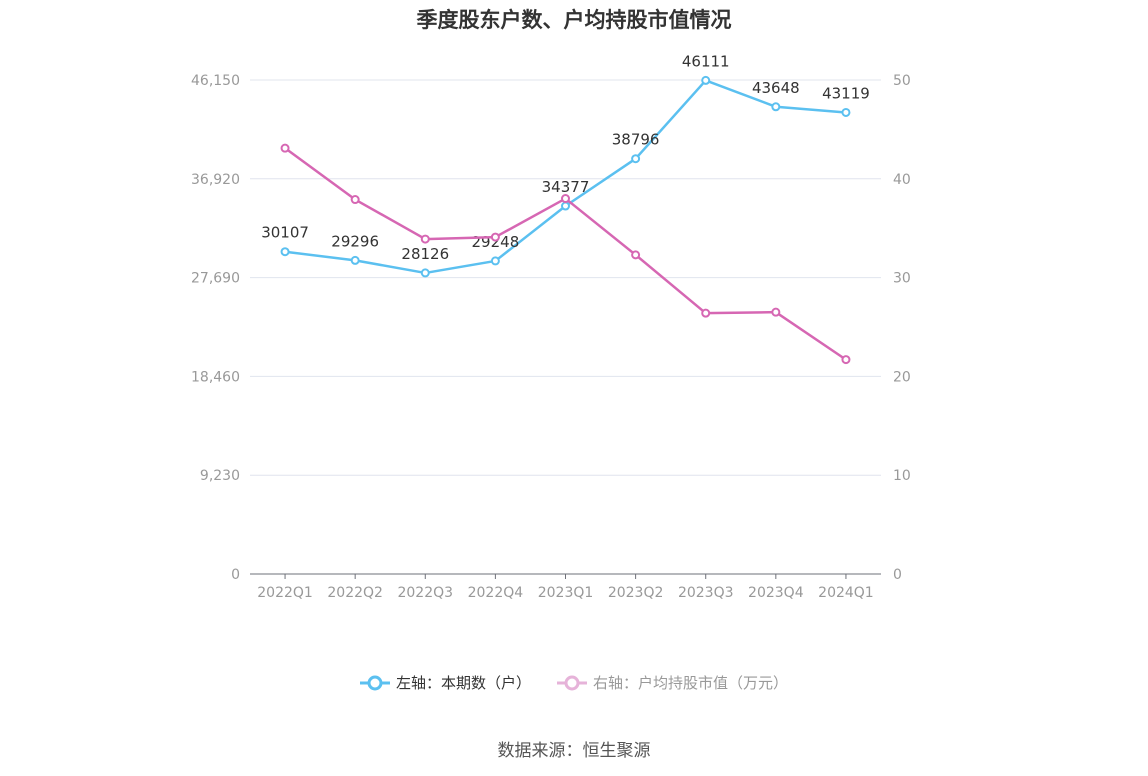 The image size is (1148, 776). Describe the element at coordinates (496, 593) in the screenshot. I see `x-tick-label: 2022Q4` at that location.